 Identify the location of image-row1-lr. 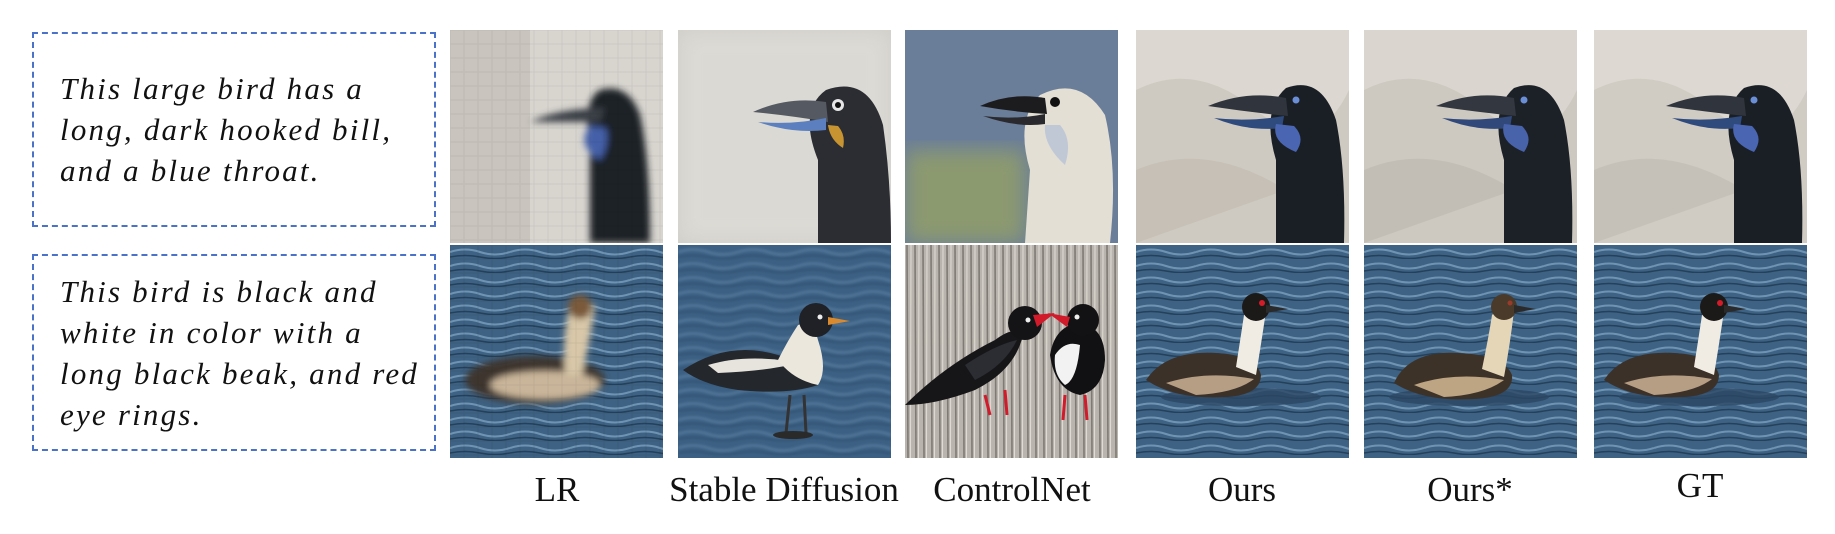
(556, 136).